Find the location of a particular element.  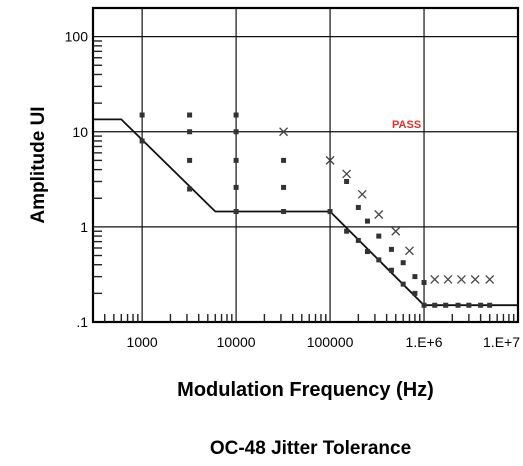

y-tick-label: 10 is located at coordinates (80, 132).